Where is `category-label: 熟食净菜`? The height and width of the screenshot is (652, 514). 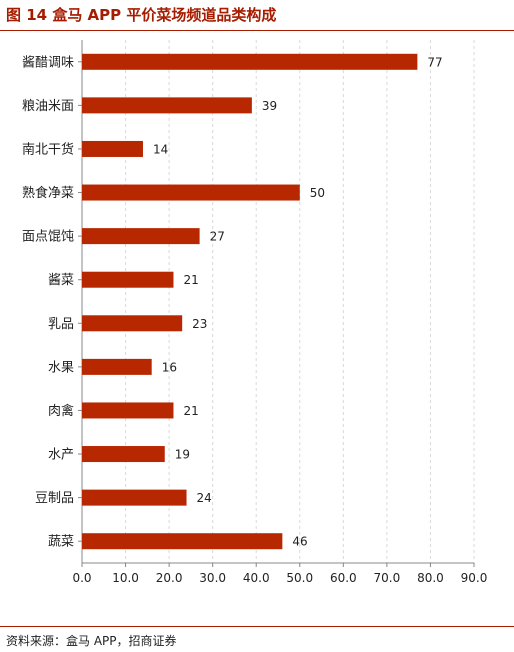 category-label: 熟食净菜 is located at coordinates (48, 193).